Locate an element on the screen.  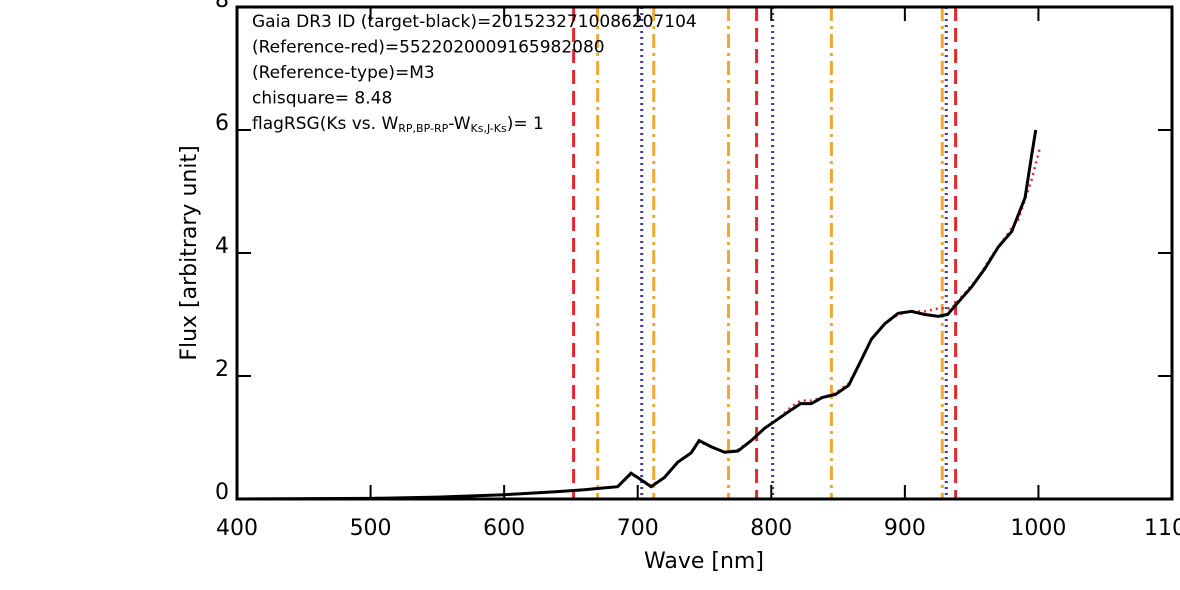
x-tick-label: 700 is located at coordinates (638, 528).